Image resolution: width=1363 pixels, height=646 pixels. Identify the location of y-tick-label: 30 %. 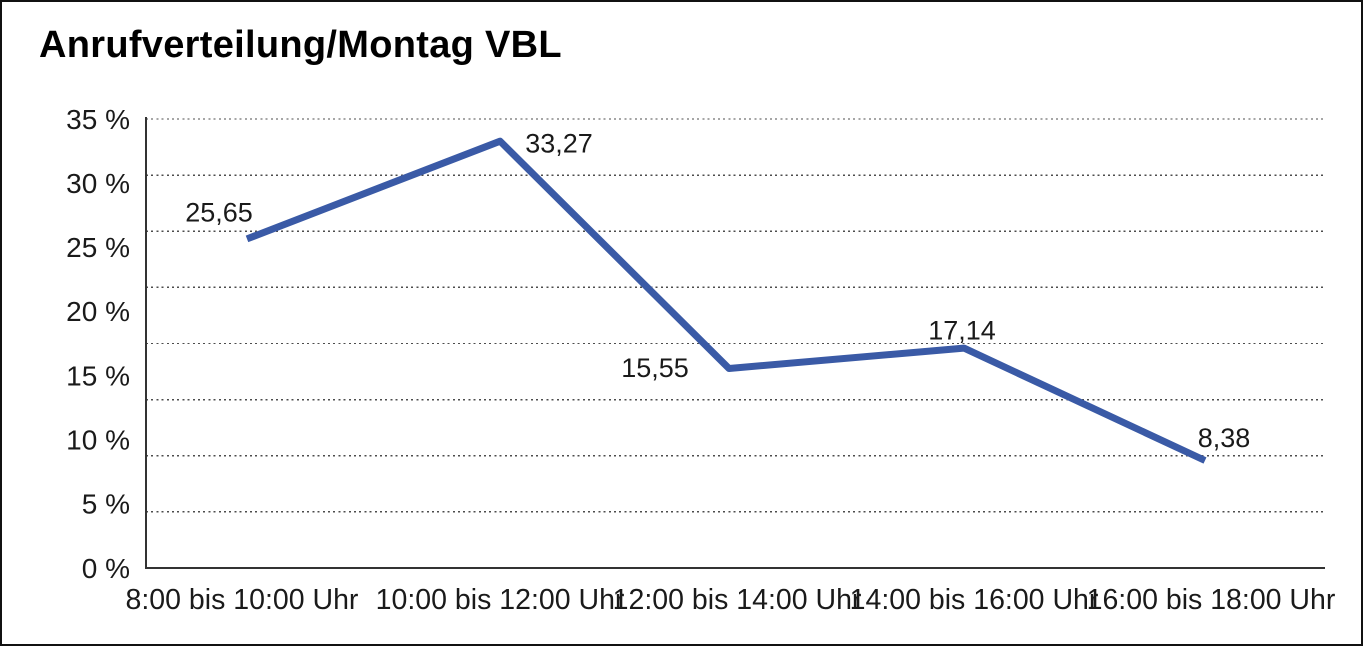
(98, 183).